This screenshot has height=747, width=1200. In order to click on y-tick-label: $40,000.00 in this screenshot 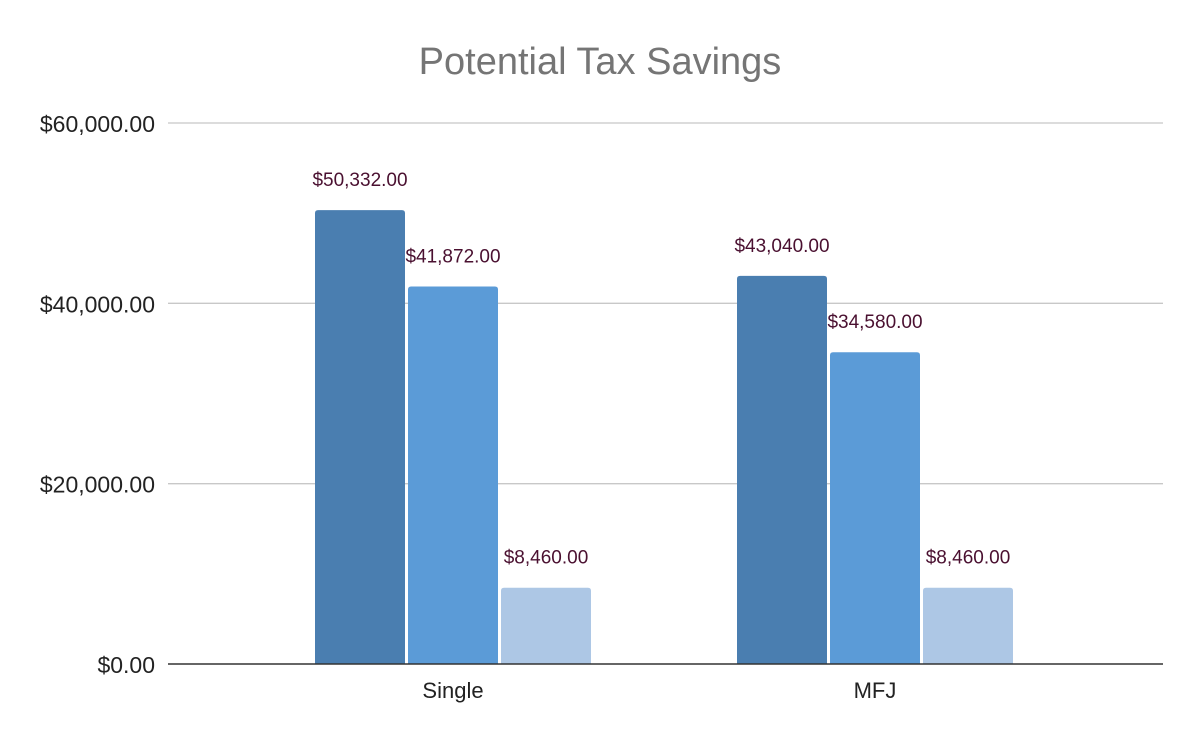, I will do `click(97, 304)`.